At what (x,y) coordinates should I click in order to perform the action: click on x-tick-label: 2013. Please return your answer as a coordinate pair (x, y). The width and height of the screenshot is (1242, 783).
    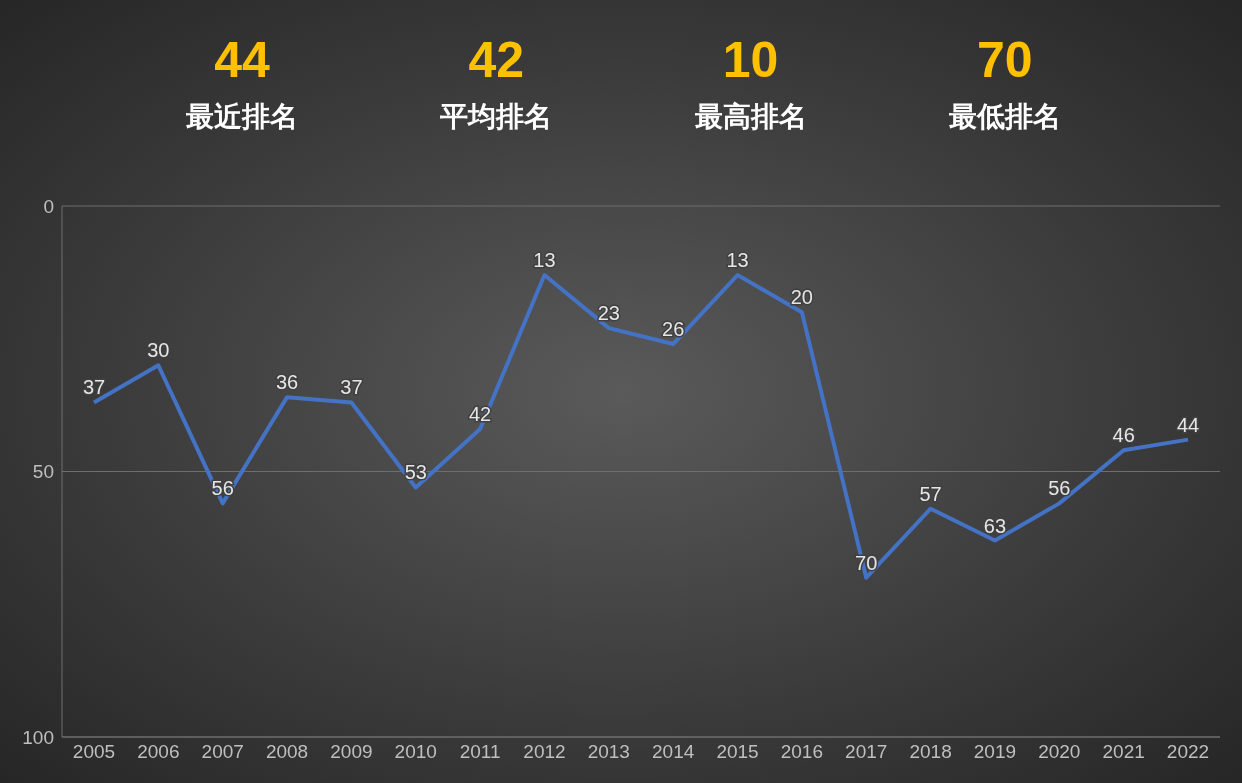
    Looking at the image, I should click on (608, 752).